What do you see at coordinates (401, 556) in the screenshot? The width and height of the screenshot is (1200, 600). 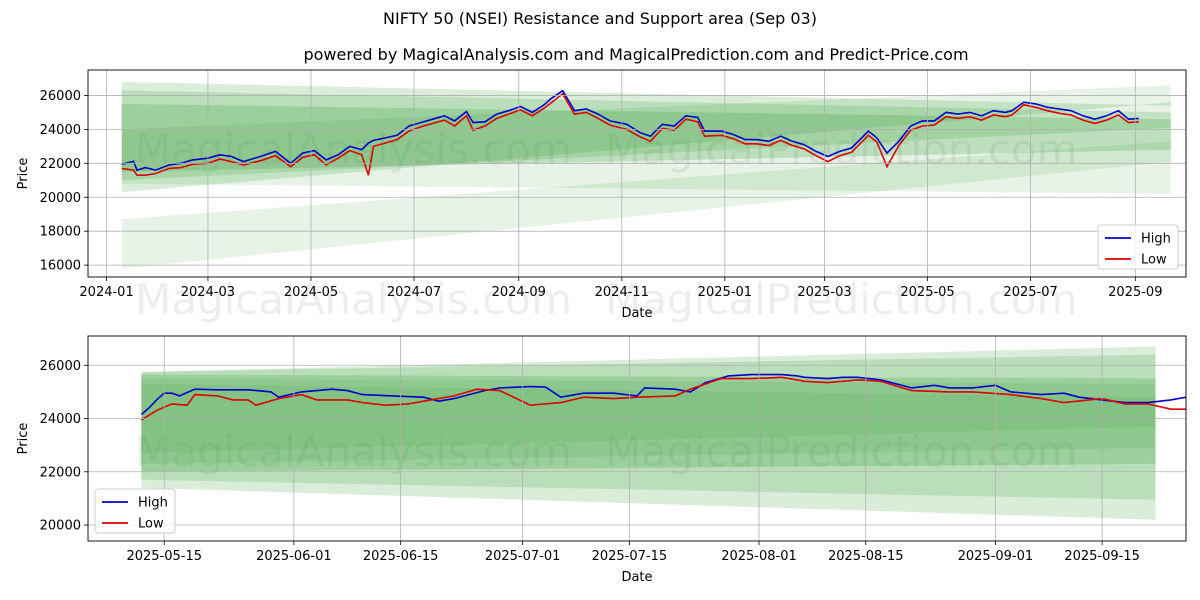 I see `x-tick-label: 2025-06-15` at bounding box center [401, 556].